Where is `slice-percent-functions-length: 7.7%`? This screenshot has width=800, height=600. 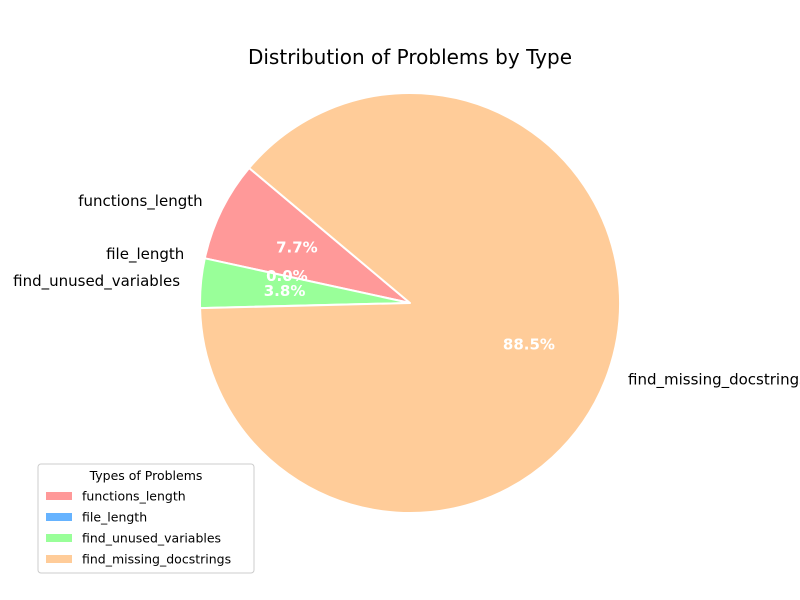
slice-percent-functions-length: 7.7% is located at coordinates (297, 247).